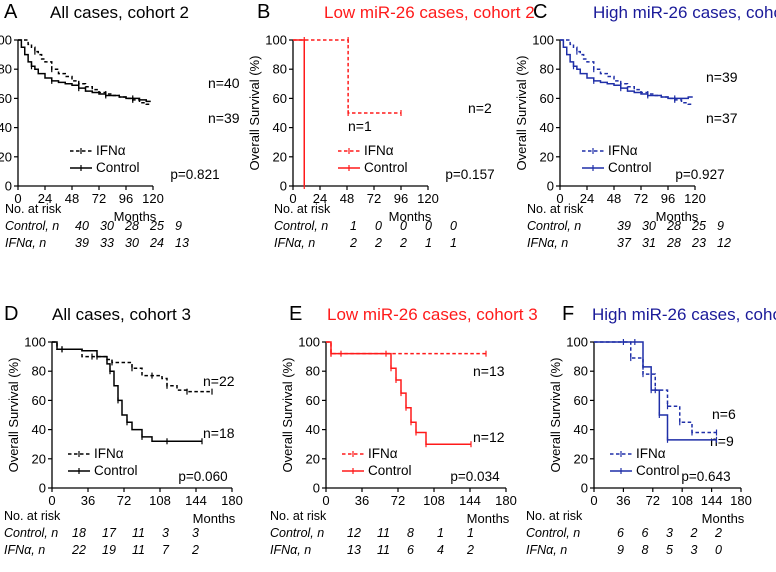  Describe the element at coordinates (649, 243) in the screenshot. I see `risk-value: 31` at that location.